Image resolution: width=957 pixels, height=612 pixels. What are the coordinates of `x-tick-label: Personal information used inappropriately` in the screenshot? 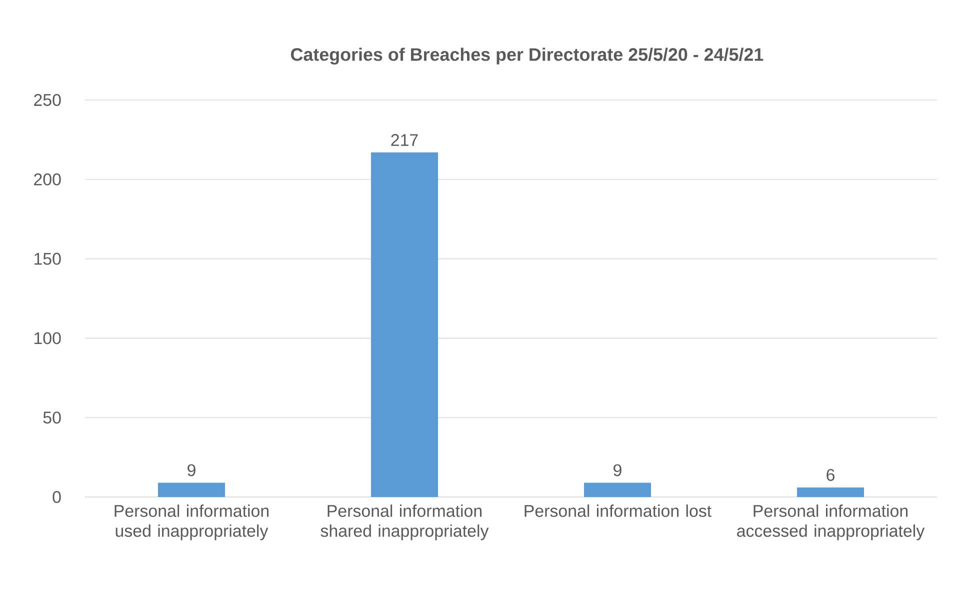 It's located at (191, 522).